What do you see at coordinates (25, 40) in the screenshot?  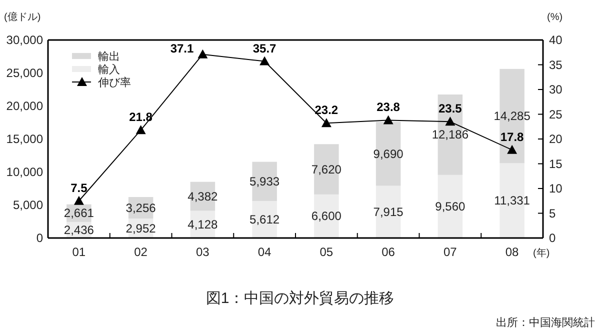 I see `y-tick-label: 30,000` at bounding box center [25, 40].